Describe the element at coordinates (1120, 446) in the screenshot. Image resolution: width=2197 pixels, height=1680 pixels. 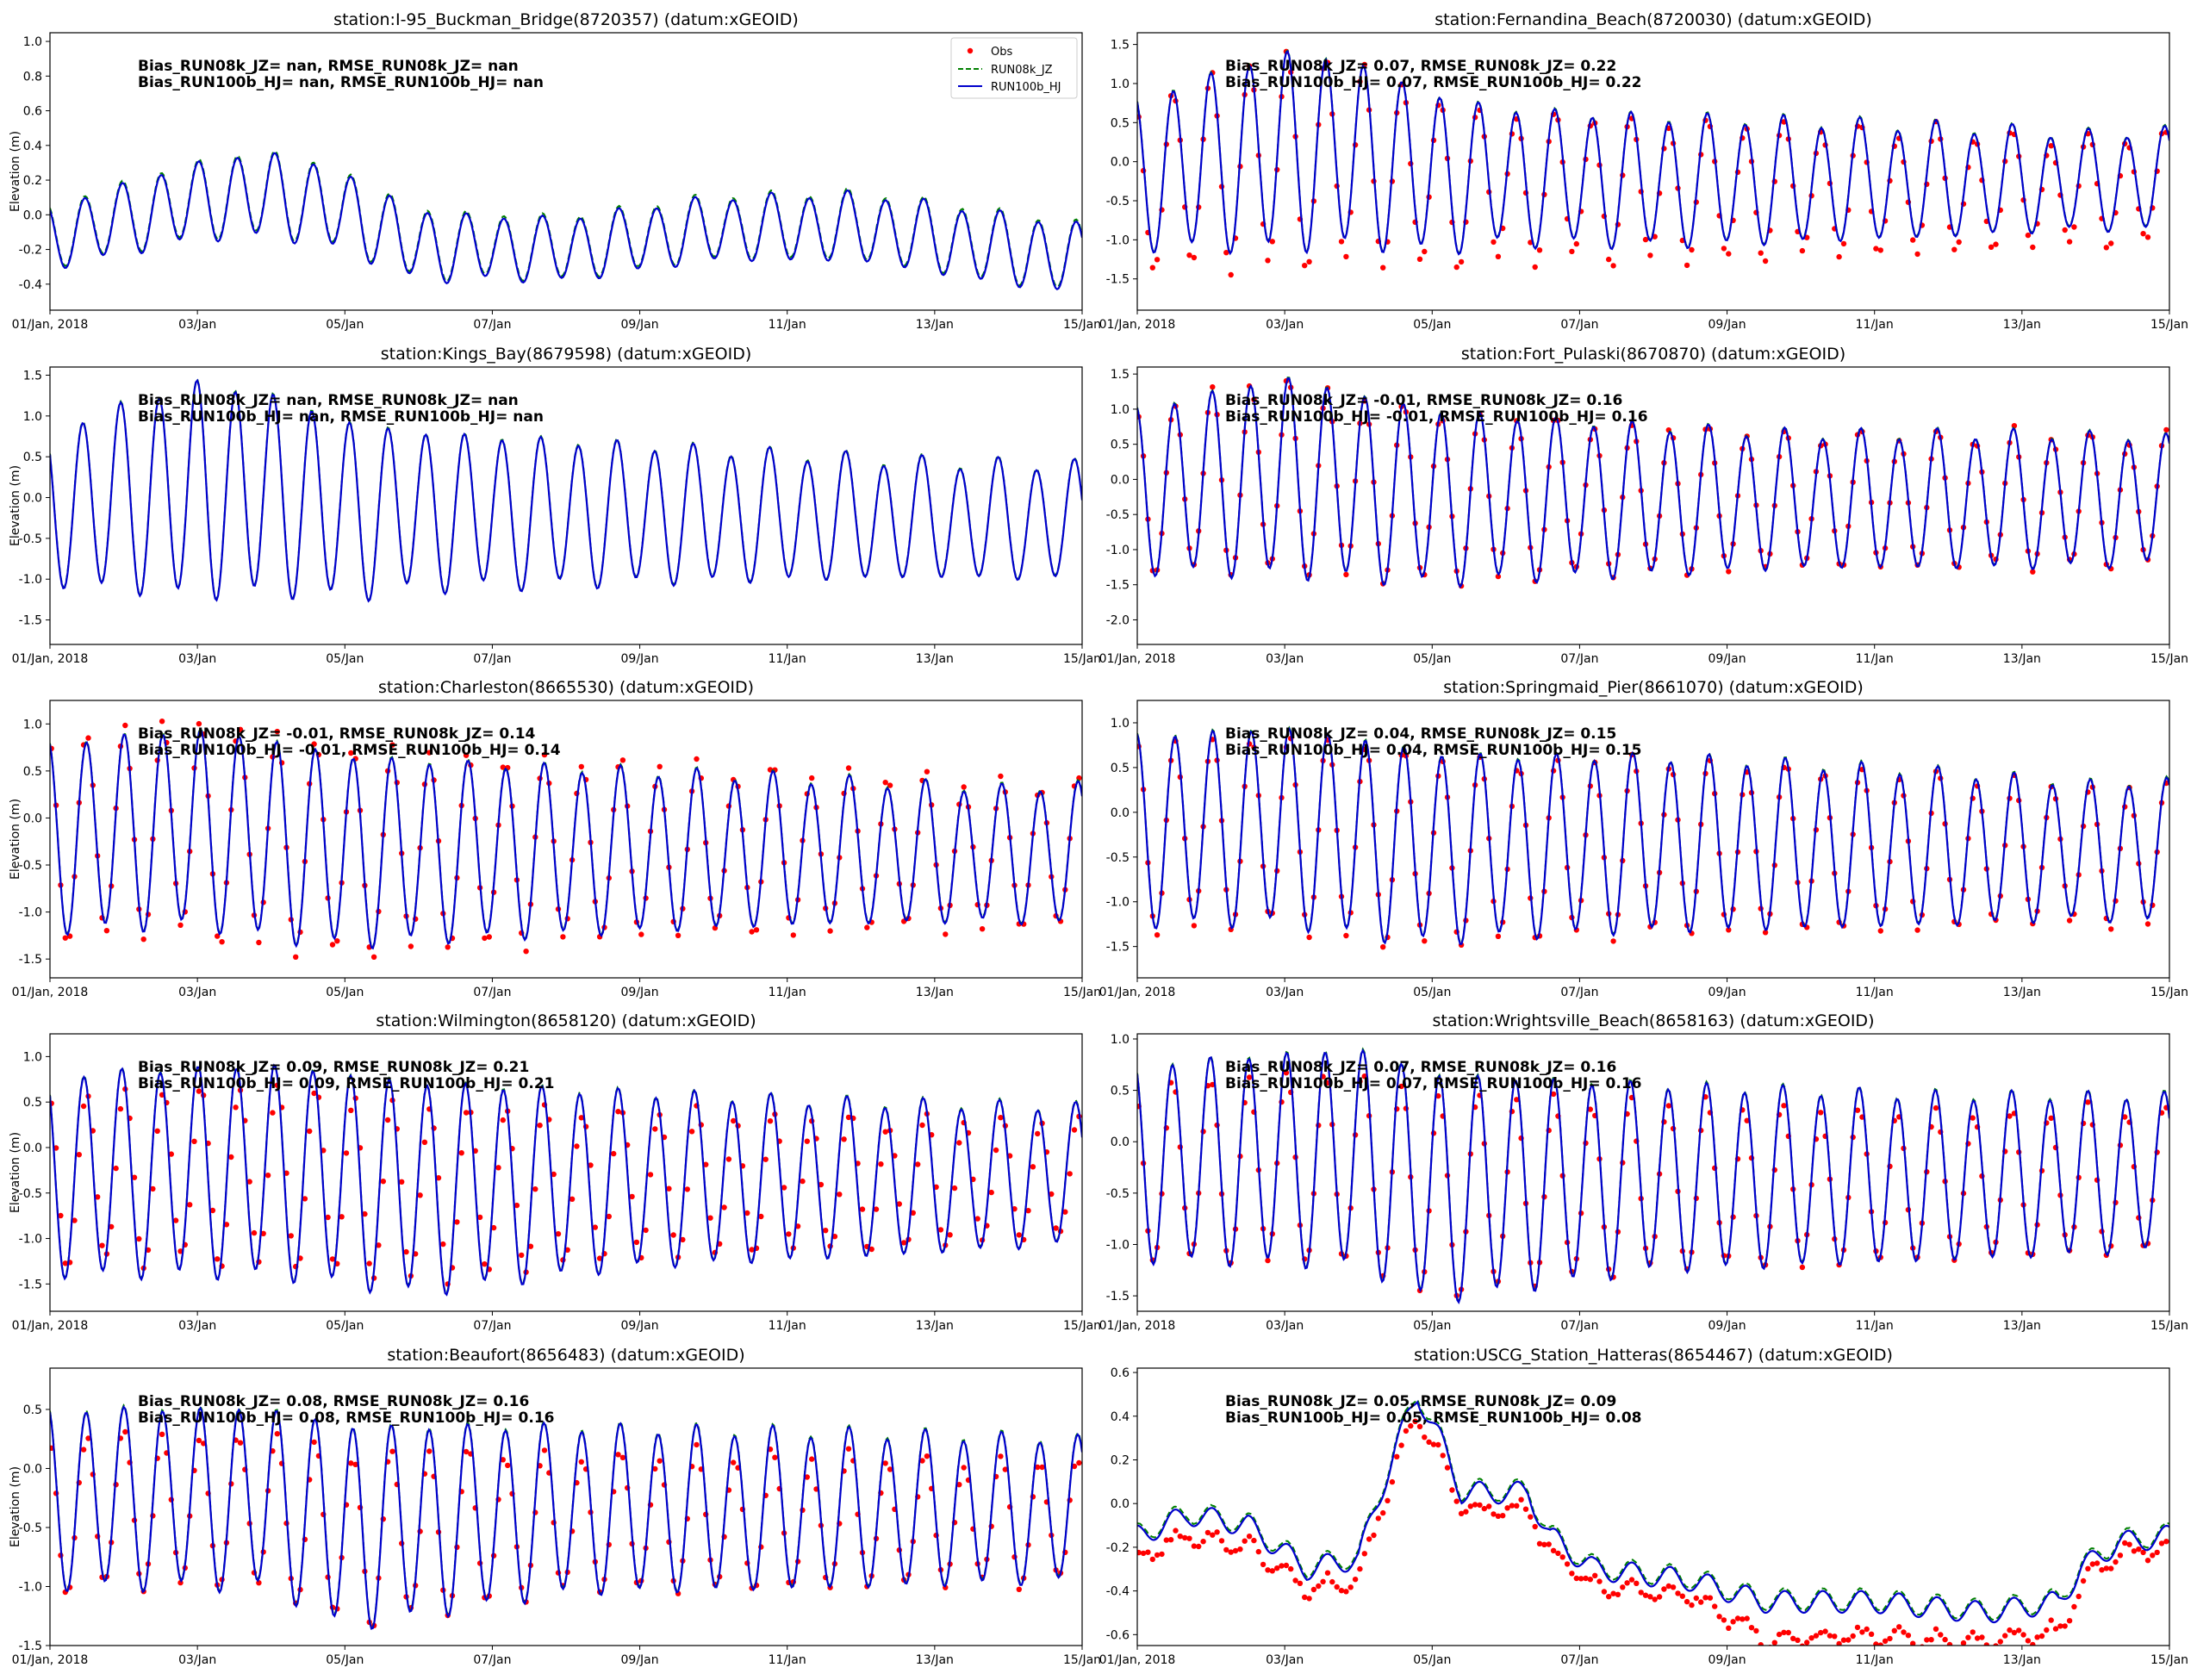
I see `y-tick-label: 0.5` at that location.